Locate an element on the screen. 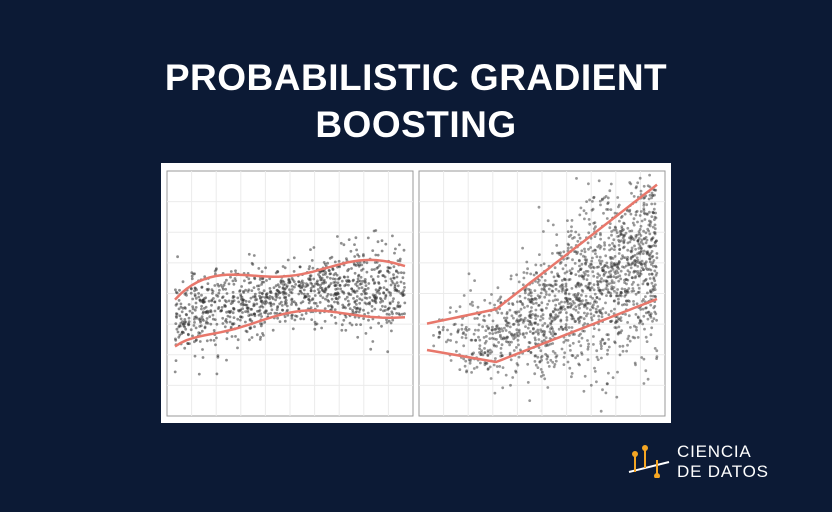  title-line-1: PROBABILISTIC GRADIENT is located at coordinates (416, 77).